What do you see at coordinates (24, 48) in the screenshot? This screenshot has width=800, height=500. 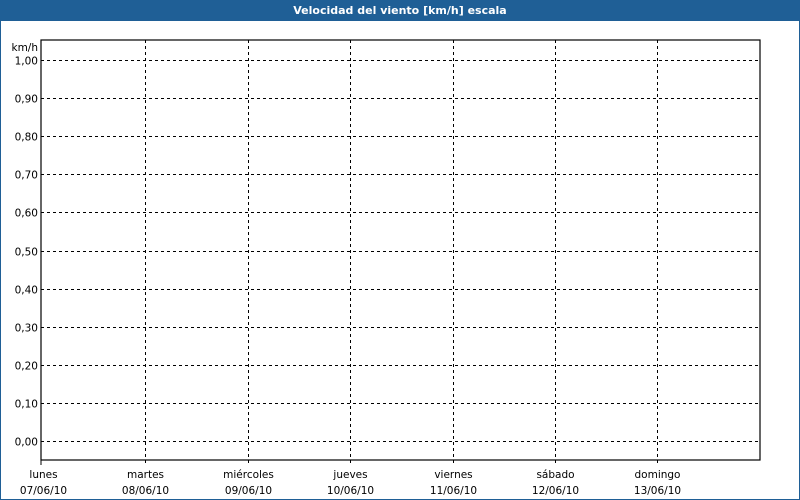 I see `y-axis-label: km/h` at bounding box center [24, 48].